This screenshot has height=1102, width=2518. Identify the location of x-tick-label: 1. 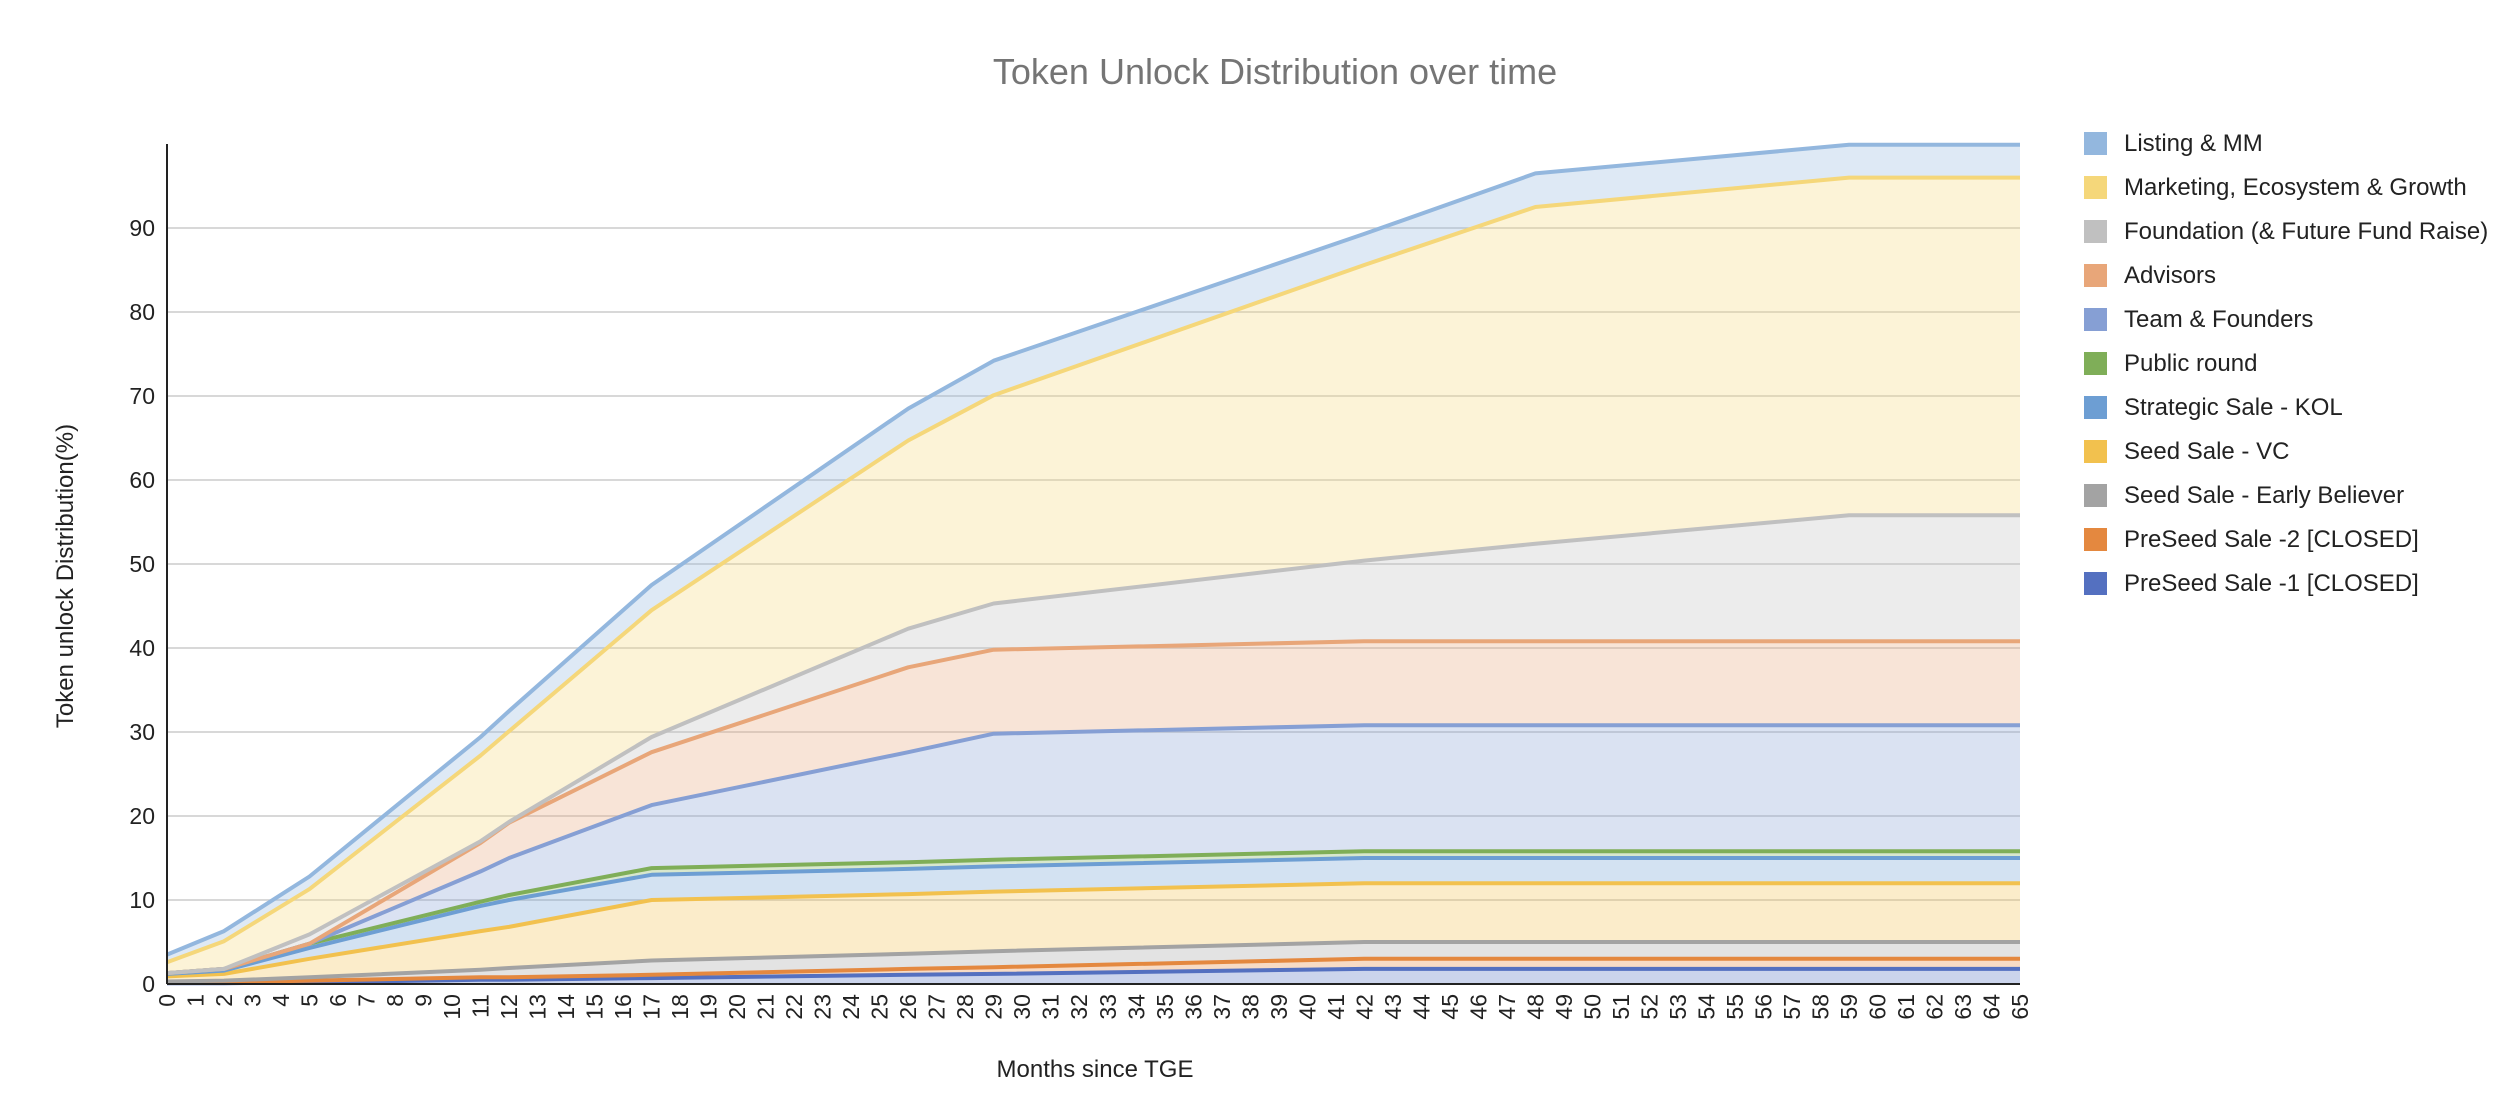
(196, 1000).